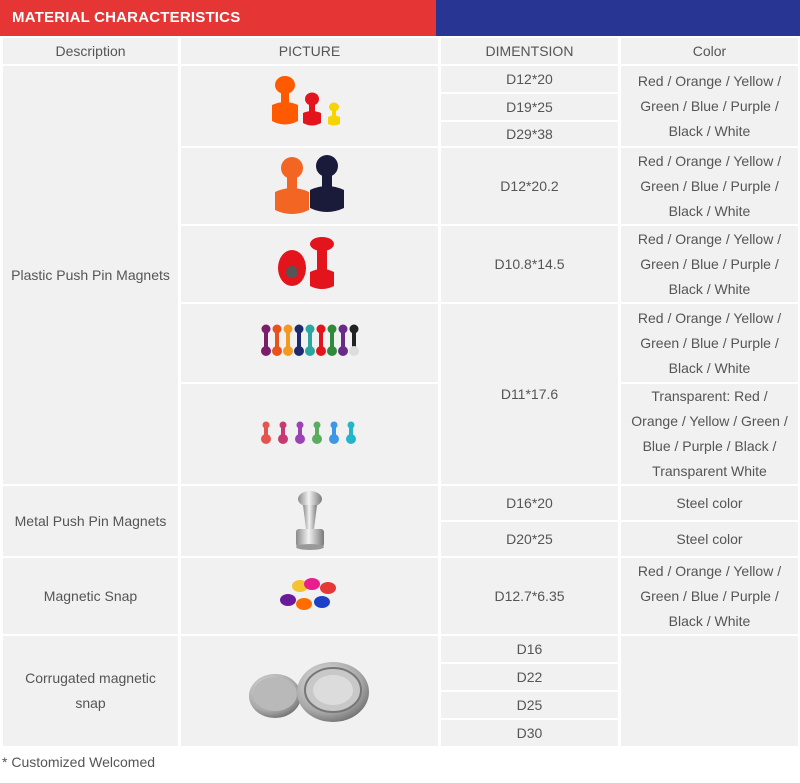 The width and height of the screenshot is (800, 783). I want to click on header-blue-block, so click(618, 18).